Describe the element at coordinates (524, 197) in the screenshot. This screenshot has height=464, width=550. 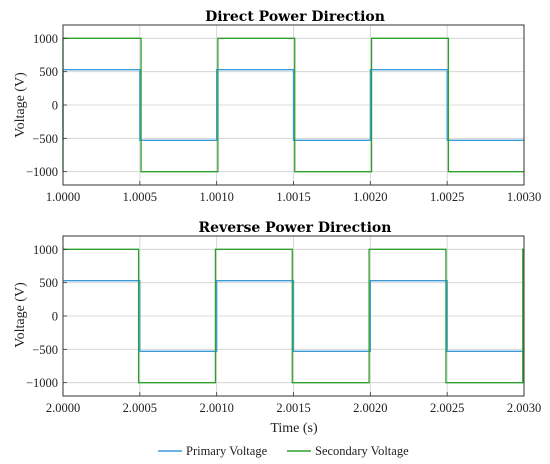
I see `x-tick-label: 1.0030` at that location.